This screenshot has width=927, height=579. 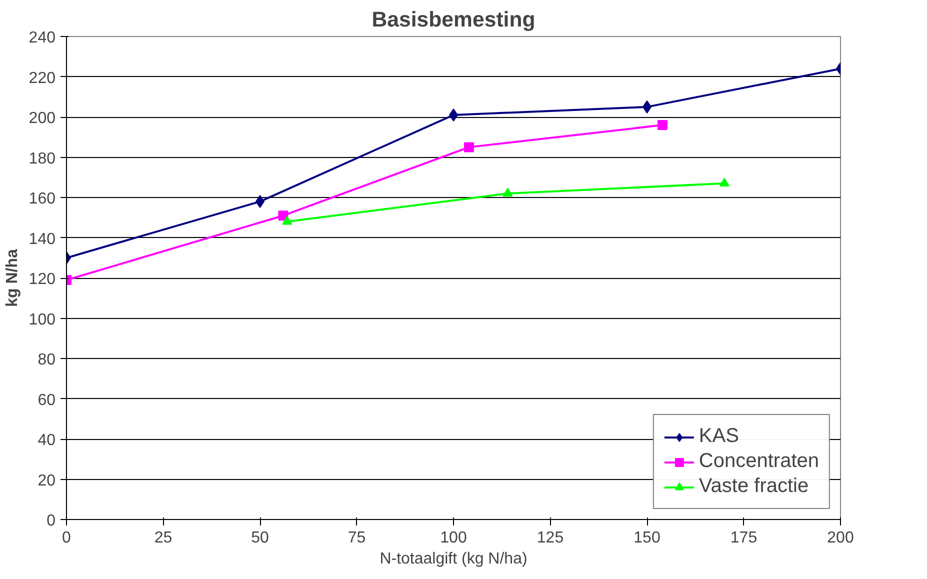 What do you see at coordinates (42, 199) in the screenshot?
I see `y-tick-label: 160` at bounding box center [42, 199].